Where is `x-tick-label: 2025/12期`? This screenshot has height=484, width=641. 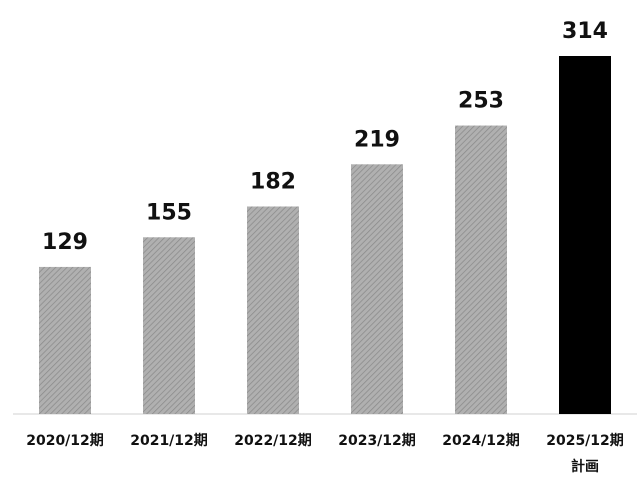
x-tick-label: 2025/12期 is located at coordinates (585, 441).